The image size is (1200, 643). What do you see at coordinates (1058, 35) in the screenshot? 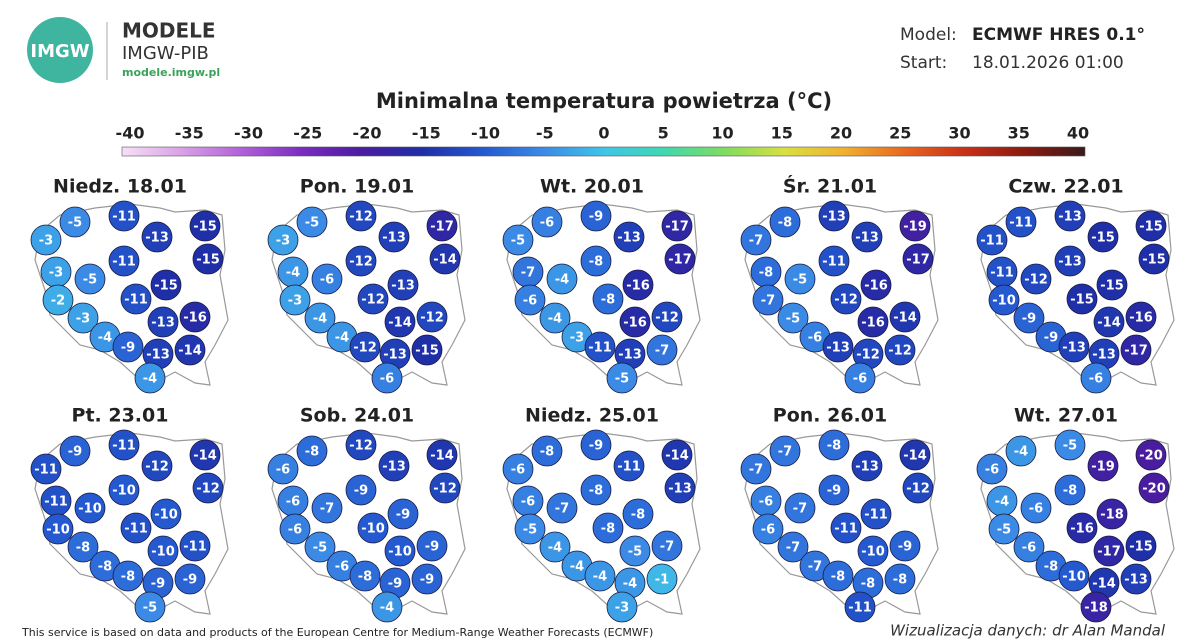
I see `model: ECMWF HRES 0.1°` at bounding box center [1058, 35].